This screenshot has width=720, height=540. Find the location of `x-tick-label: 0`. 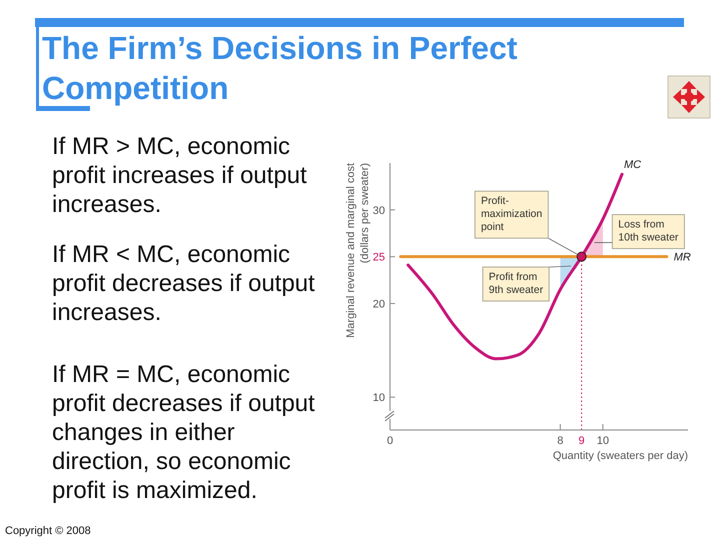

x-tick-label: 0 is located at coordinates (390, 441).